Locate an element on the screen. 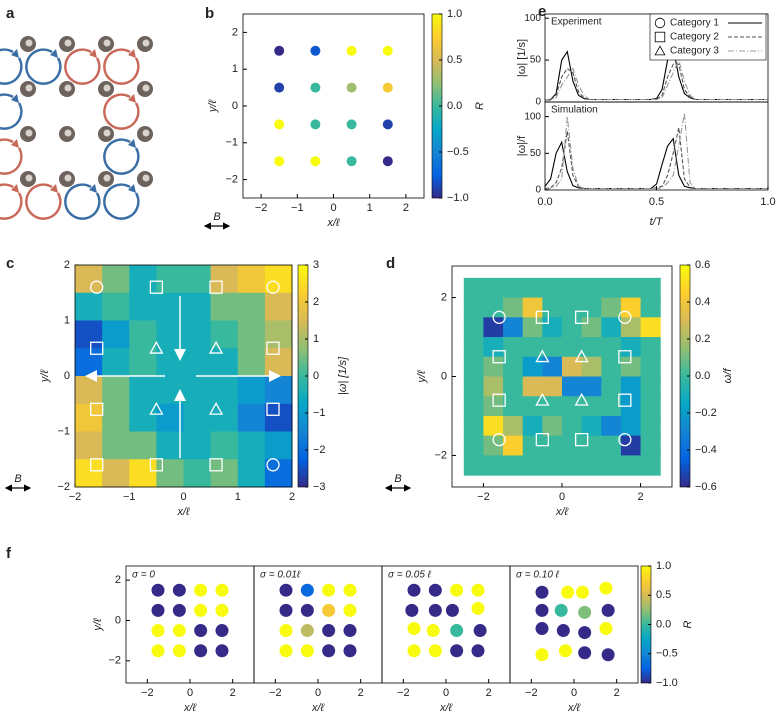 The height and width of the screenshot is (715, 778). legend-label: Category 1 is located at coordinates (694, 23).